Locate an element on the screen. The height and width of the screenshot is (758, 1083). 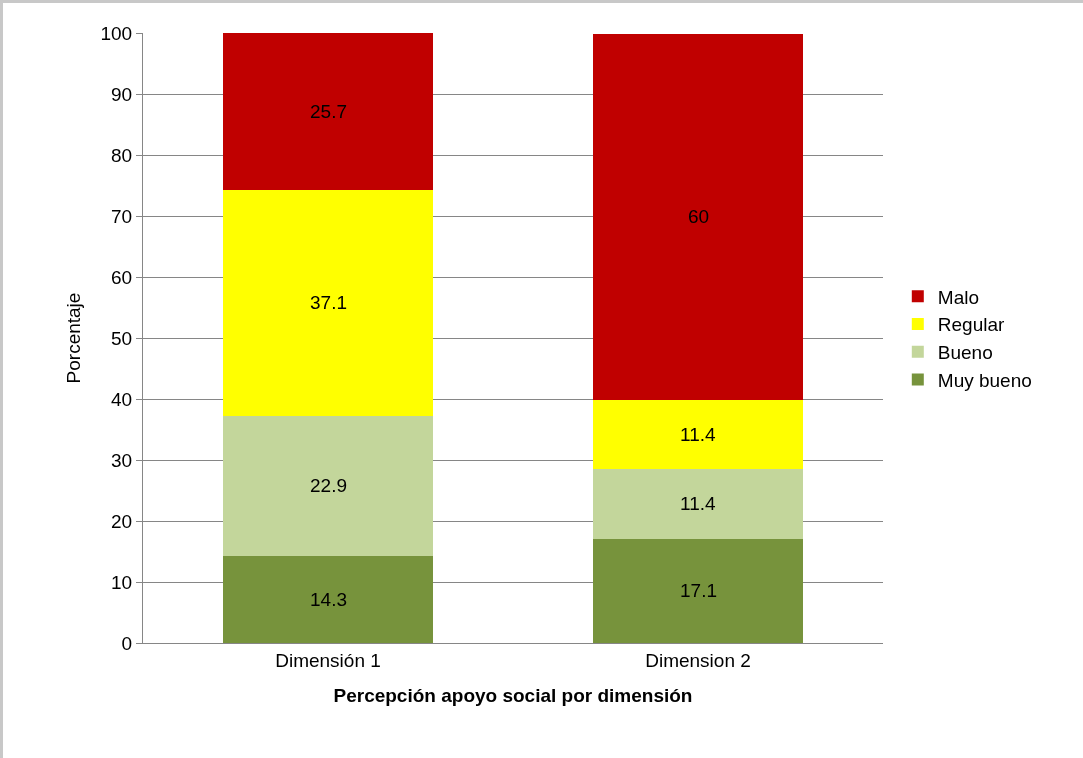
legend-label: Bueno is located at coordinates (965, 353).